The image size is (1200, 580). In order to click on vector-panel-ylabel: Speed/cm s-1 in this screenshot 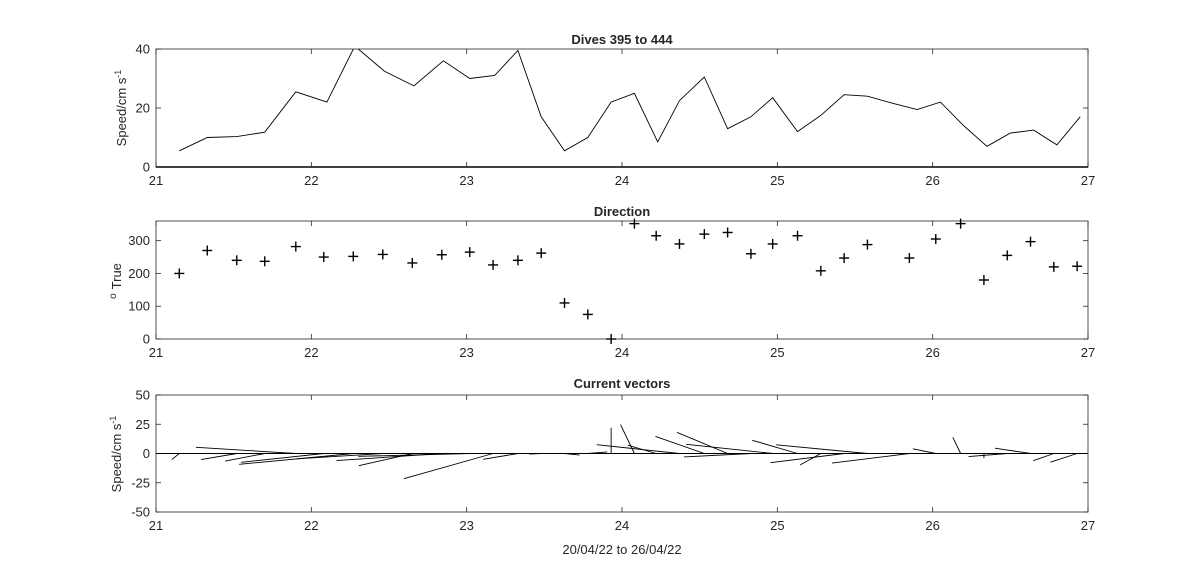, I will do `click(116, 454)`.